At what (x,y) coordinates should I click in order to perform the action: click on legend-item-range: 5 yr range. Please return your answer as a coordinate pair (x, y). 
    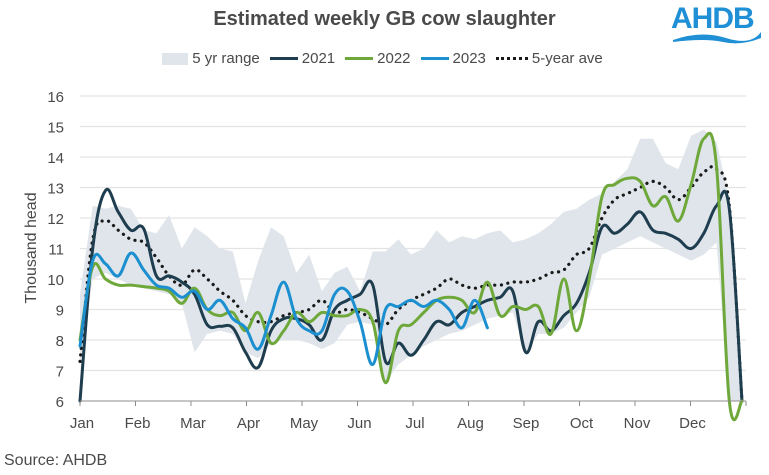
    Looking at the image, I should click on (211, 58).